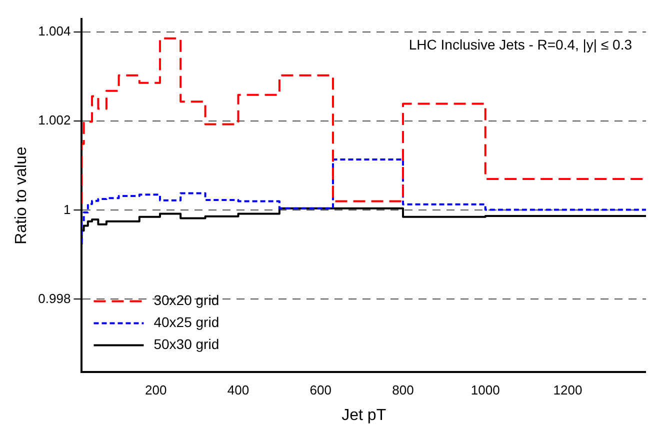 This screenshot has height=437, width=654. I want to click on y-tick-label: 1.002, so click(54, 120).